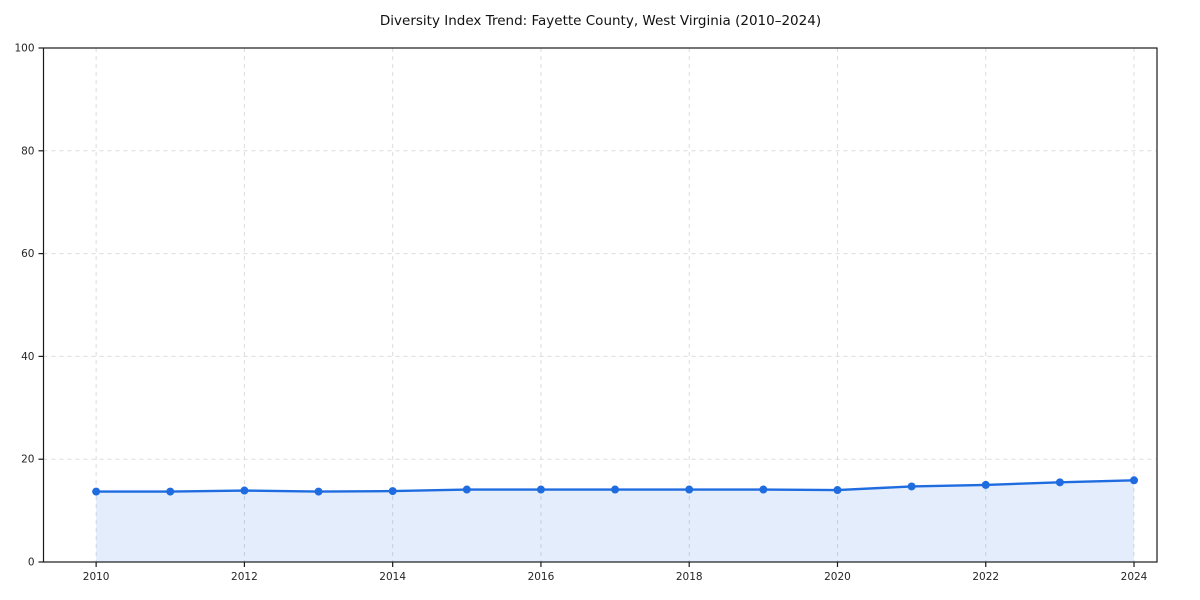  Describe the element at coordinates (96, 577) in the screenshot. I see `x-tick-label: 2010` at that location.